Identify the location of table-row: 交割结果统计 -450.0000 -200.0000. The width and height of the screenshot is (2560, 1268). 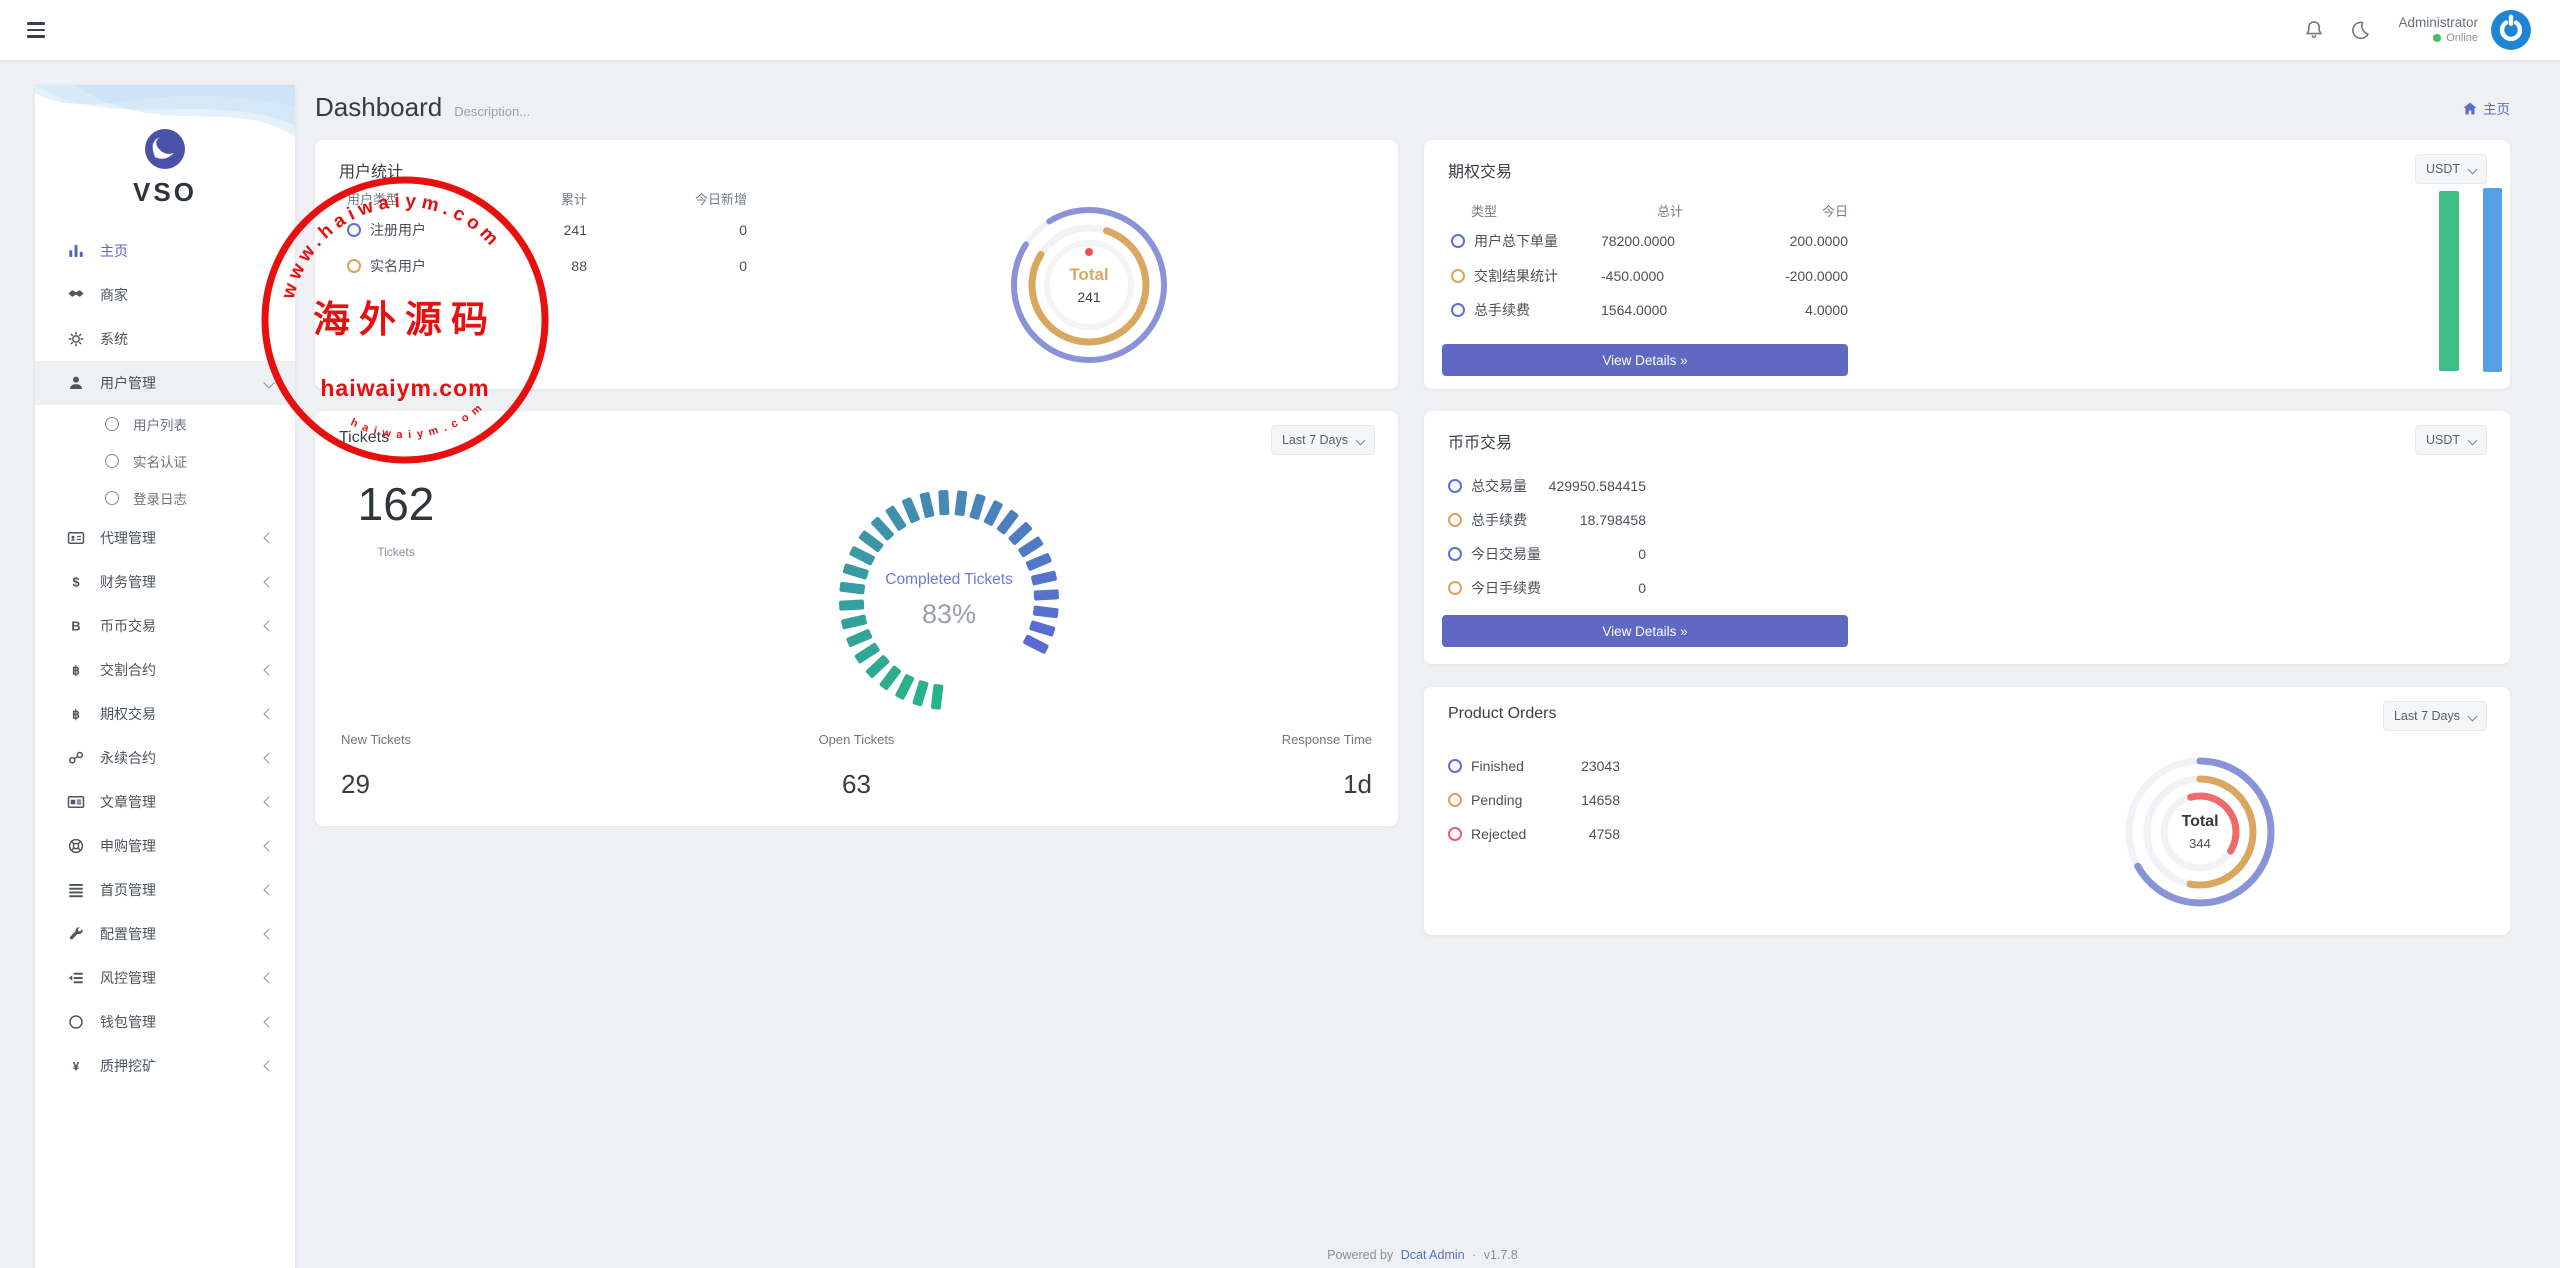
(1645, 276).